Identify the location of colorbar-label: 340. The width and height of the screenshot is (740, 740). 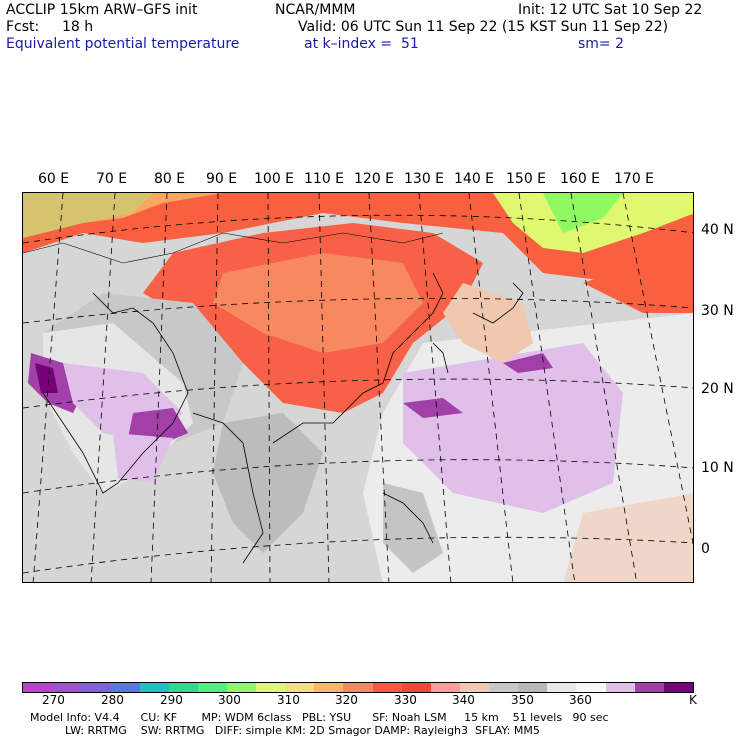
(463, 700).